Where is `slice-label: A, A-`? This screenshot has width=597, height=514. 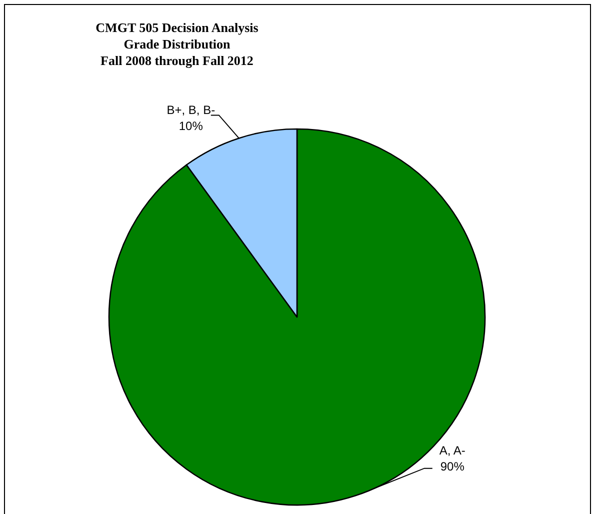 slice-label: A, A- is located at coordinates (452, 450).